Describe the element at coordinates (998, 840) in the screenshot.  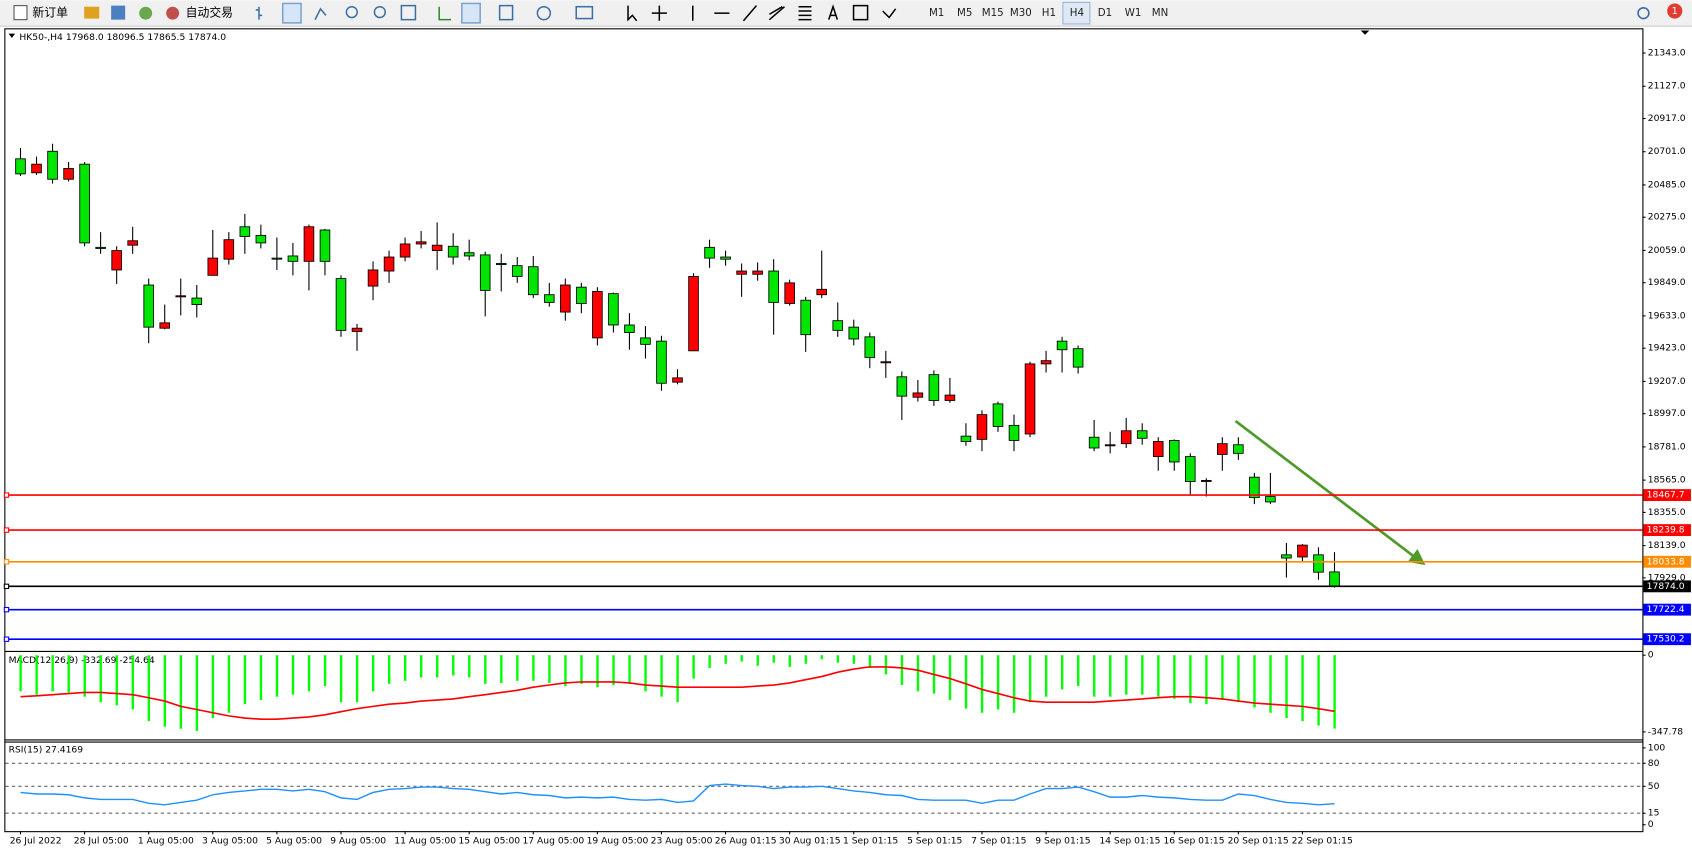
I see `x-tick-label: 7 Sep 01:15` at that location.